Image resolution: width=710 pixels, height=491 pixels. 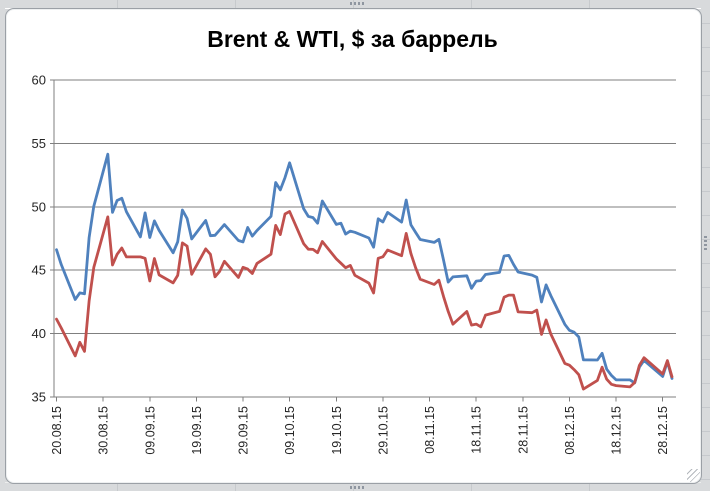 I want to click on x-tick-label: 09.09.15, so click(x=150, y=430).